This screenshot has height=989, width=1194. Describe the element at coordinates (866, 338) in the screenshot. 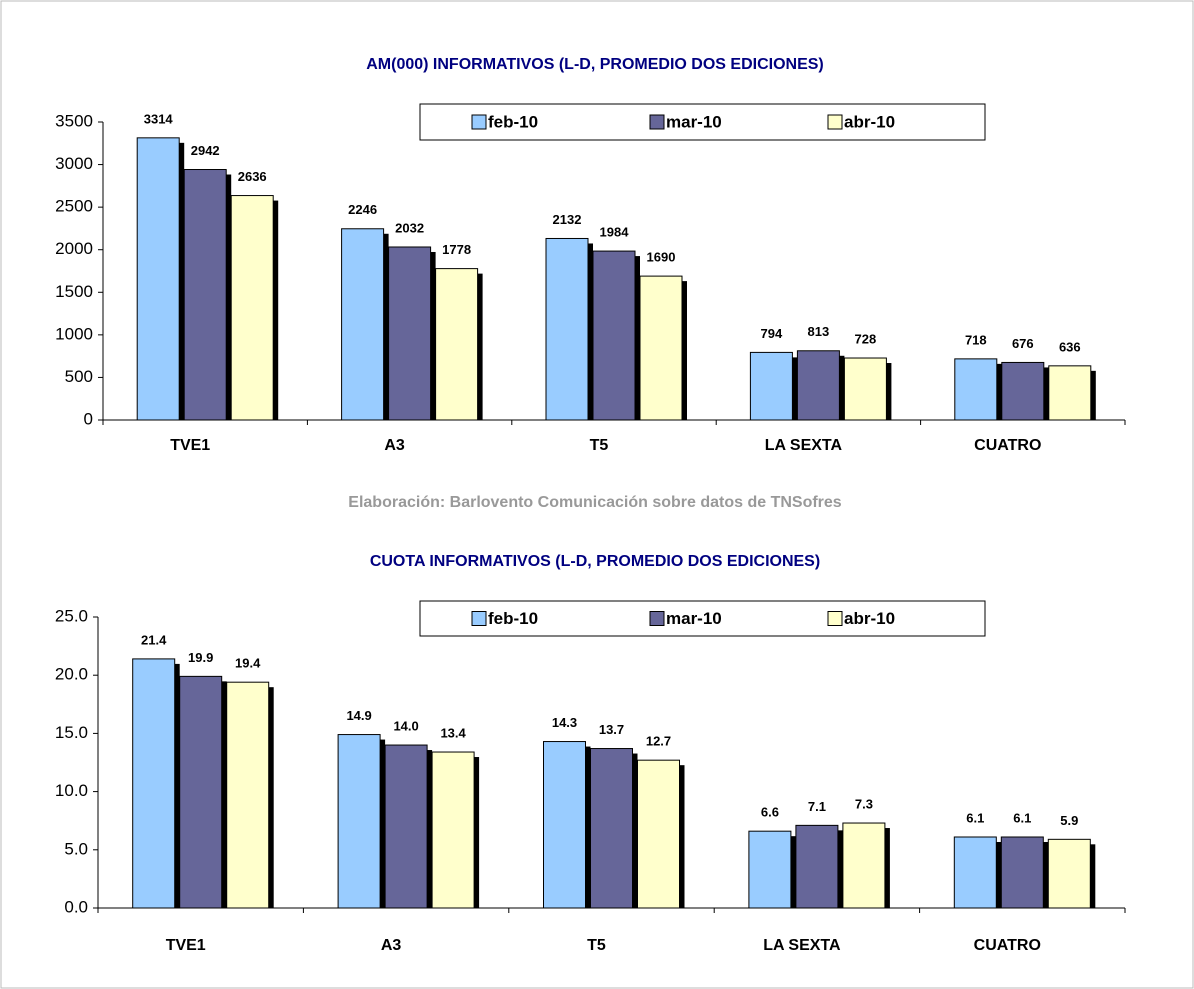

I see `value-label: 728` at that location.